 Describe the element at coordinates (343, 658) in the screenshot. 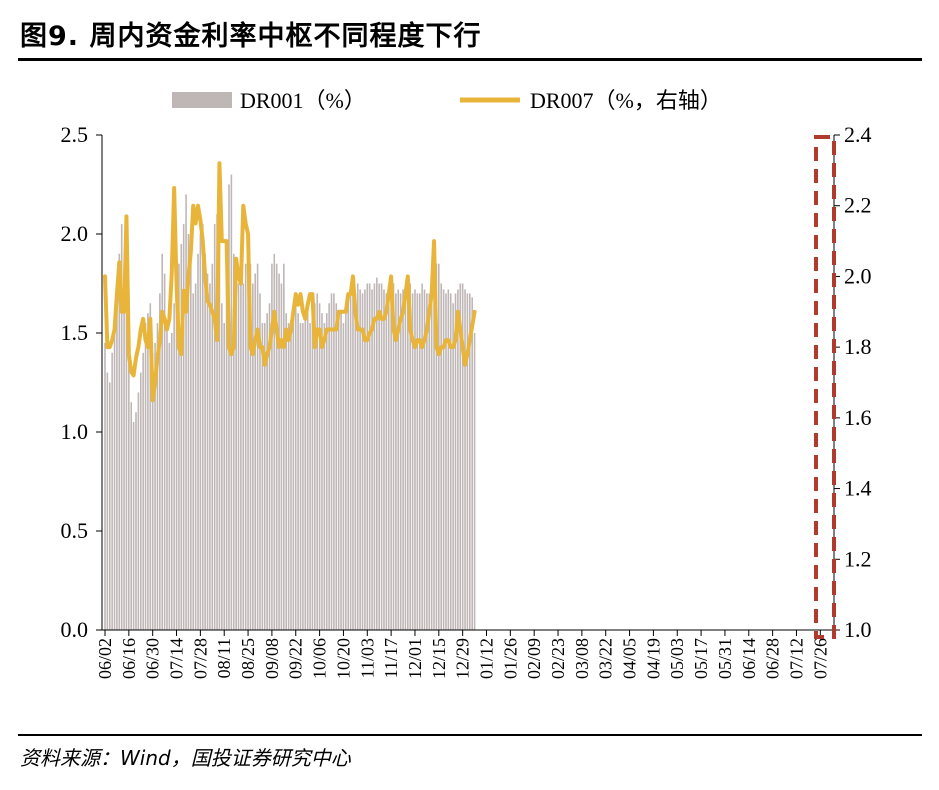

I see `x-tick-label: 10/20` at that location.